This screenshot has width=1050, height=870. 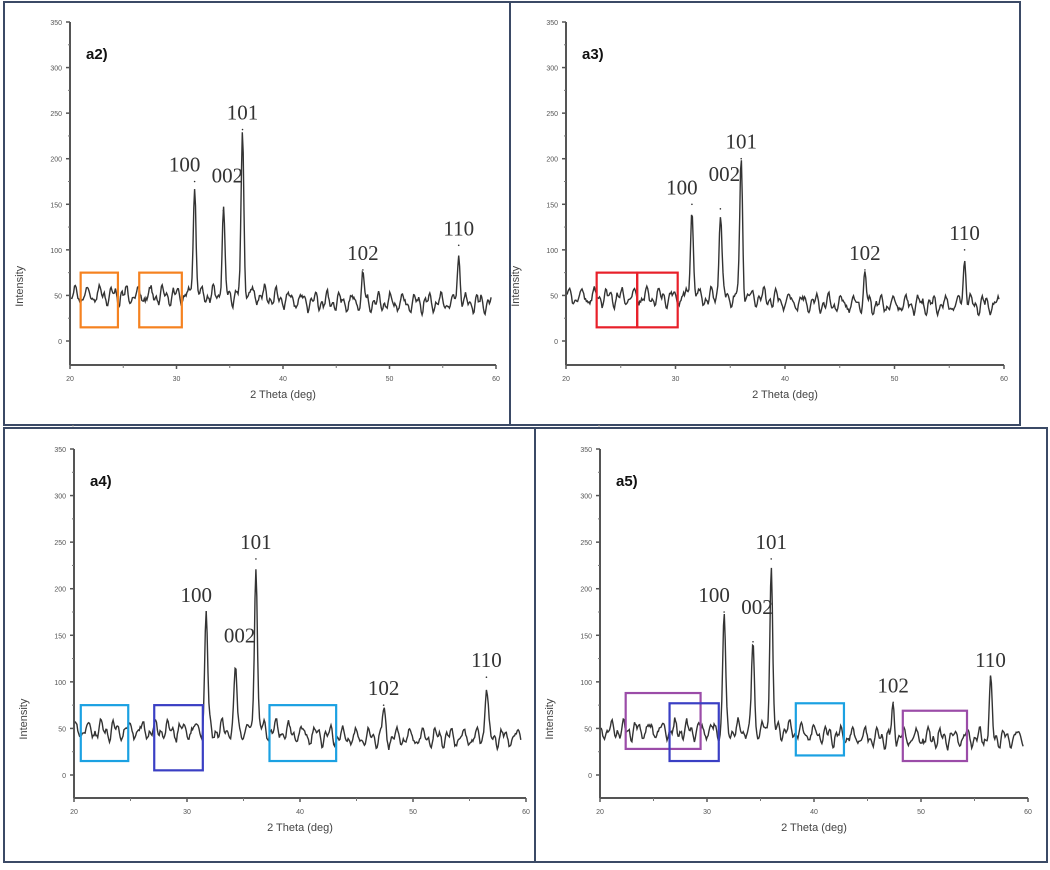 What do you see at coordinates (101, 481) in the screenshot?
I see `panel-label: a4)` at bounding box center [101, 481].